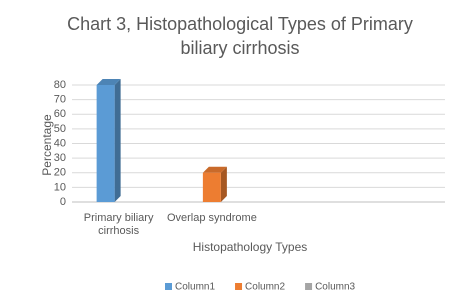 Image resolution: width=474 pixels, height=306 pixels. What do you see at coordinates (265, 287) in the screenshot?
I see `legend-label: Column2` at bounding box center [265, 287].